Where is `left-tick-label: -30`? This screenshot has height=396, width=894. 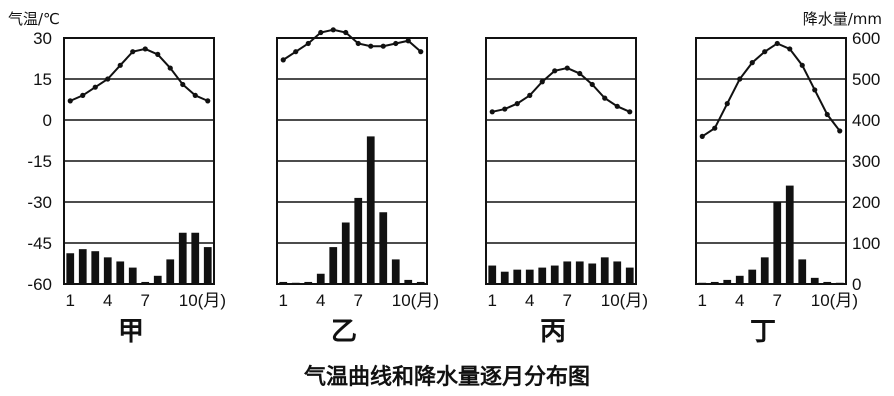 left-tick-label: -30 is located at coordinates (39, 202).